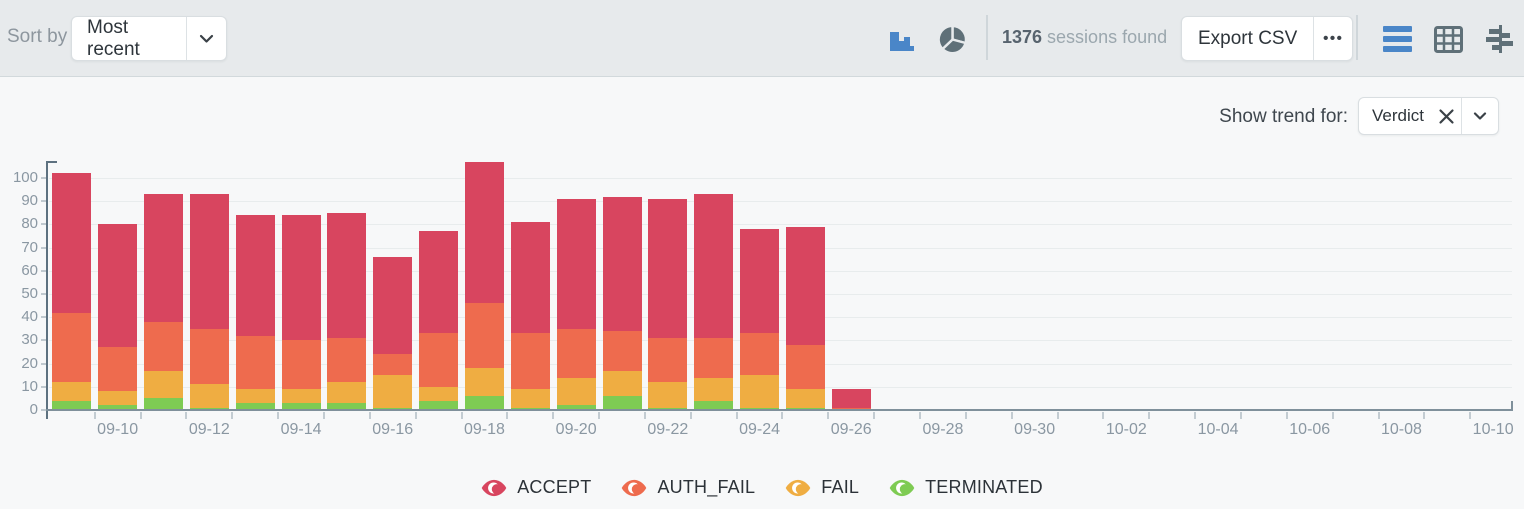 Image resolution: width=1524 pixels, height=509 pixels. I want to click on sort-select: Most recent, so click(149, 38).